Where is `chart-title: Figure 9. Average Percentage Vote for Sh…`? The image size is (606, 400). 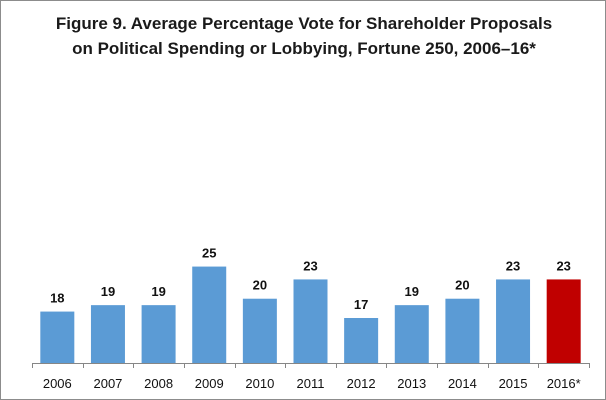
chart-title: Figure 9. Average Percentage Vote for Sh… is located at coordinates (303, 36).